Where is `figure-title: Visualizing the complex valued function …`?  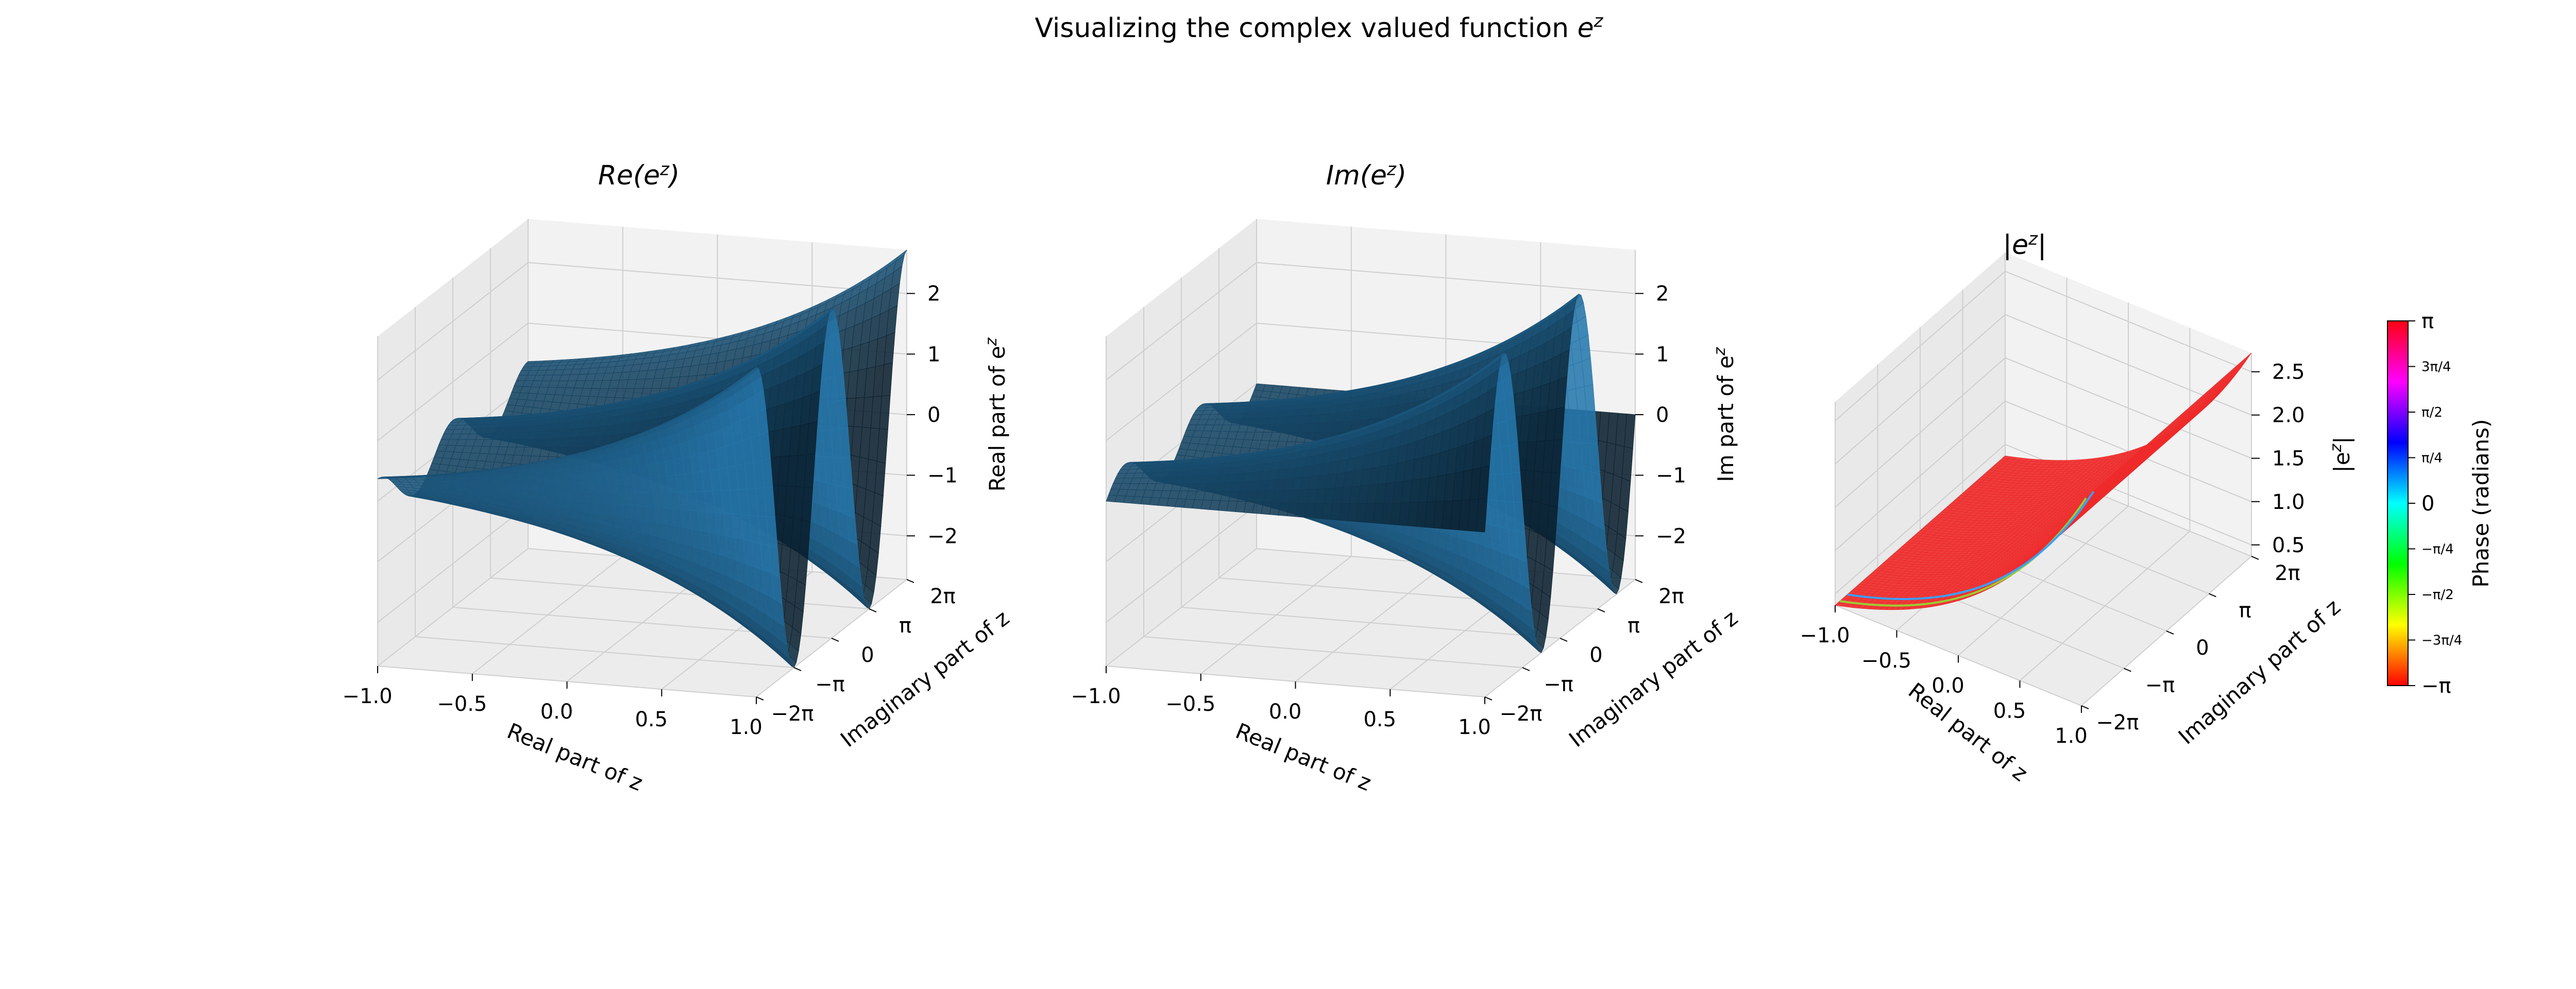
figure-title: Visualizing the complex valued function … is located at coordinates (1319, 27).